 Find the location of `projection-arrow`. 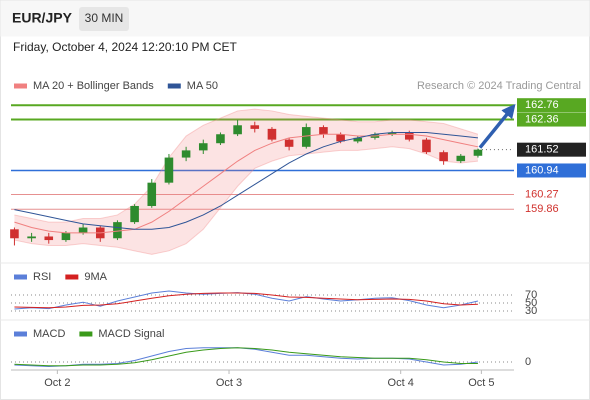

projection-arrow is located at coordinates (497, 126).